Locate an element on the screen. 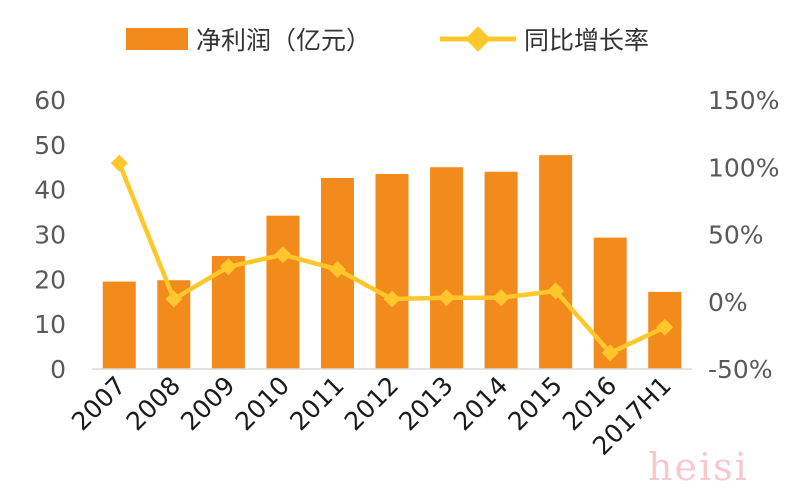  bar-2012 is located at coordinates (392, 271).